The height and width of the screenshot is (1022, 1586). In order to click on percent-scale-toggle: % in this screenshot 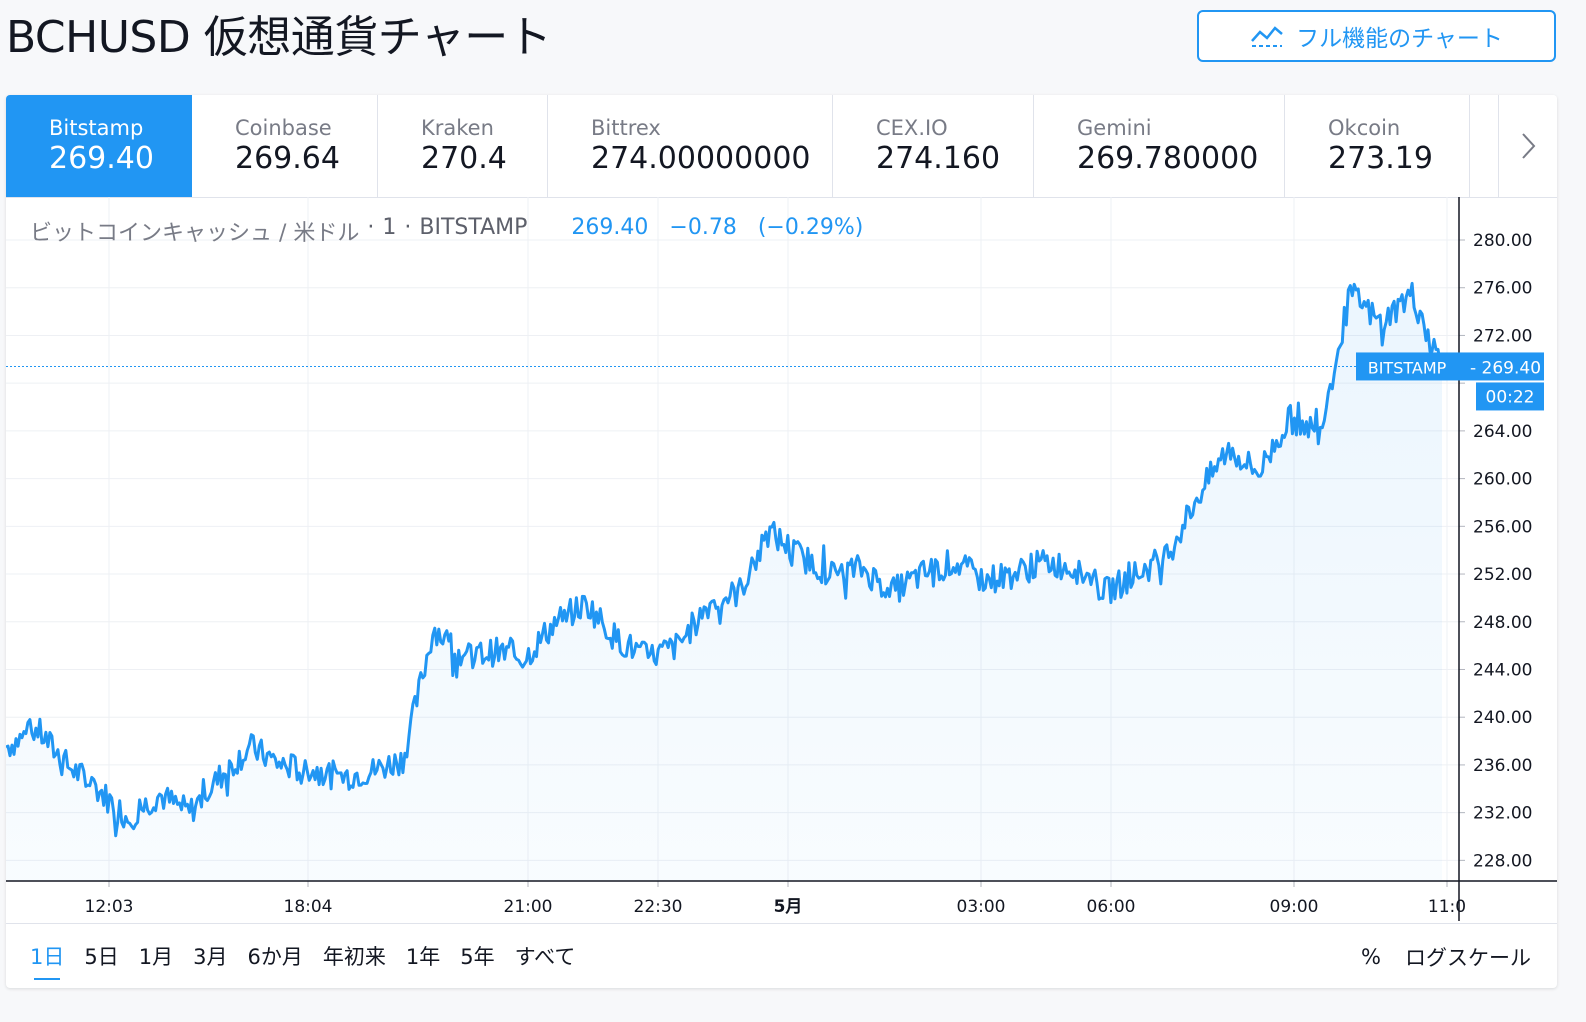, I will do `click(1371, 956)`.